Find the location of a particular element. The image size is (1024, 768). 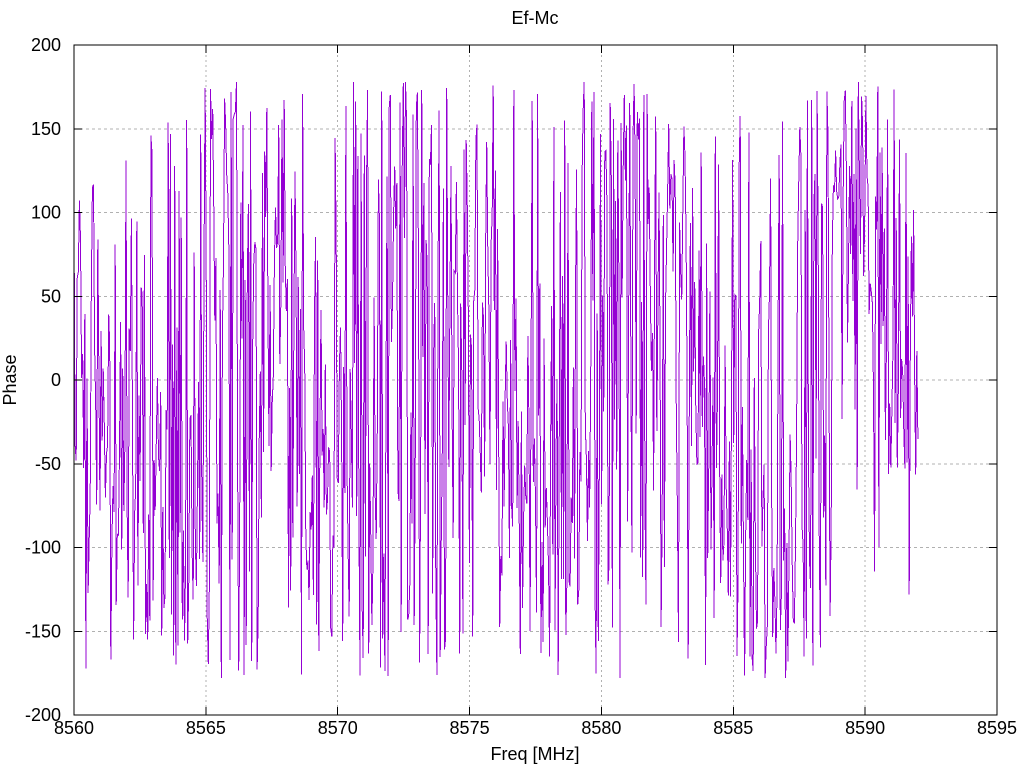

y-tick-label: -100 is located at coordinates (43, 548).